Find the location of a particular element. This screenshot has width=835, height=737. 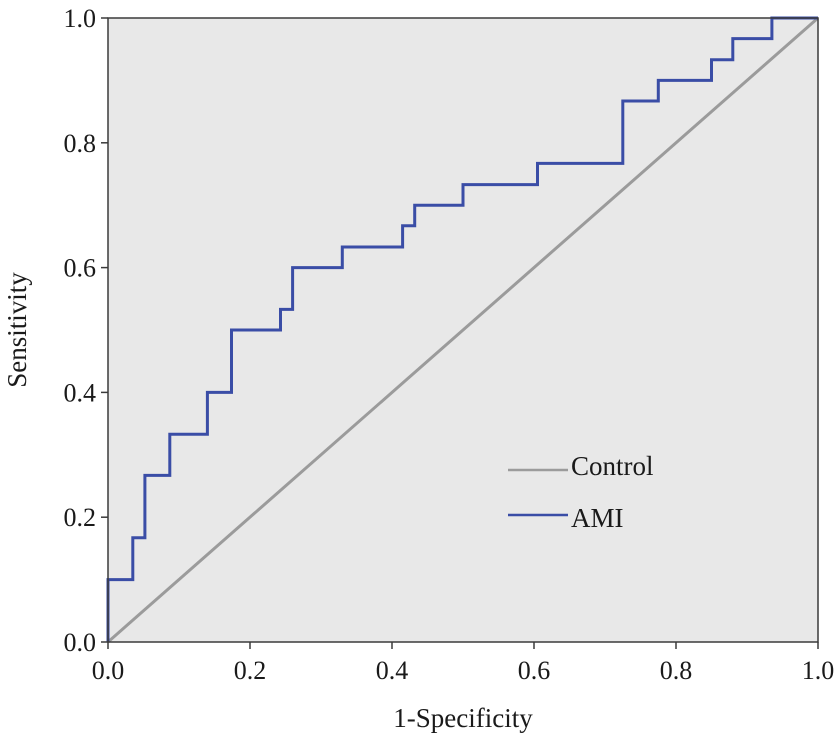

x-tick-label: 0.8 is located at coordinates (676, 670).